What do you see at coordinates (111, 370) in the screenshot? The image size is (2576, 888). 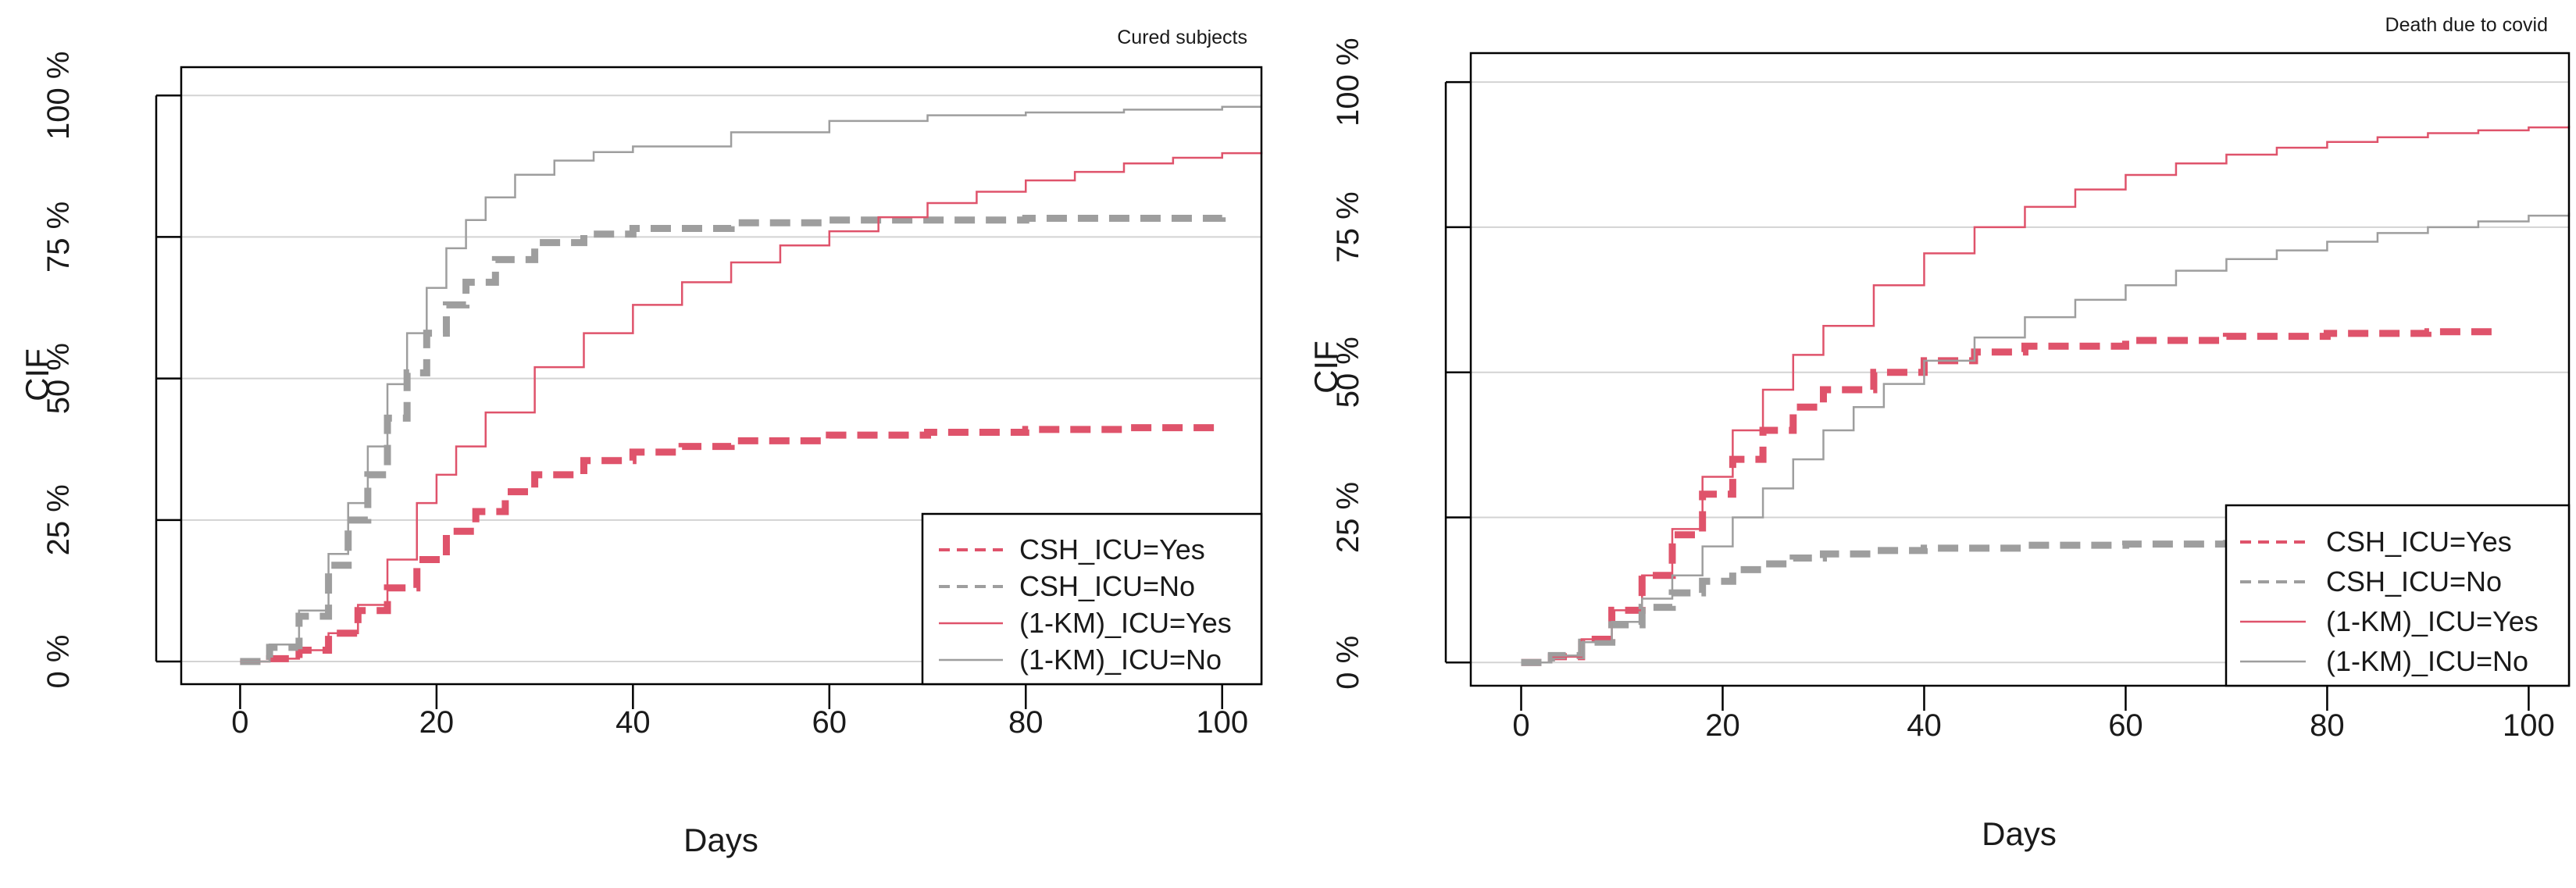 I see `panel-1-y-axis: 0 % 25 % 50 % 75 % 100 %` at bounding box center [111, 370].